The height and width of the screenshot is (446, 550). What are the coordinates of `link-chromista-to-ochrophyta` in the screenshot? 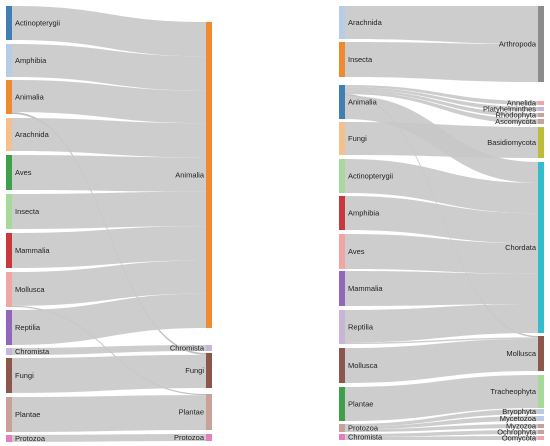 It's located at (441, 433).